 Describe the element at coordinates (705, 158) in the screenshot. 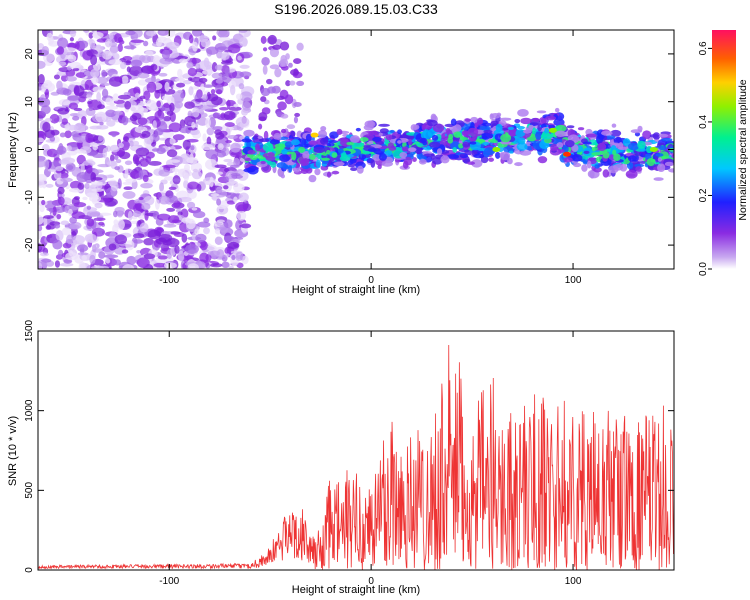

I see `colorbar-ticks: 0.0 0.2 0.4 0.6` at that location.